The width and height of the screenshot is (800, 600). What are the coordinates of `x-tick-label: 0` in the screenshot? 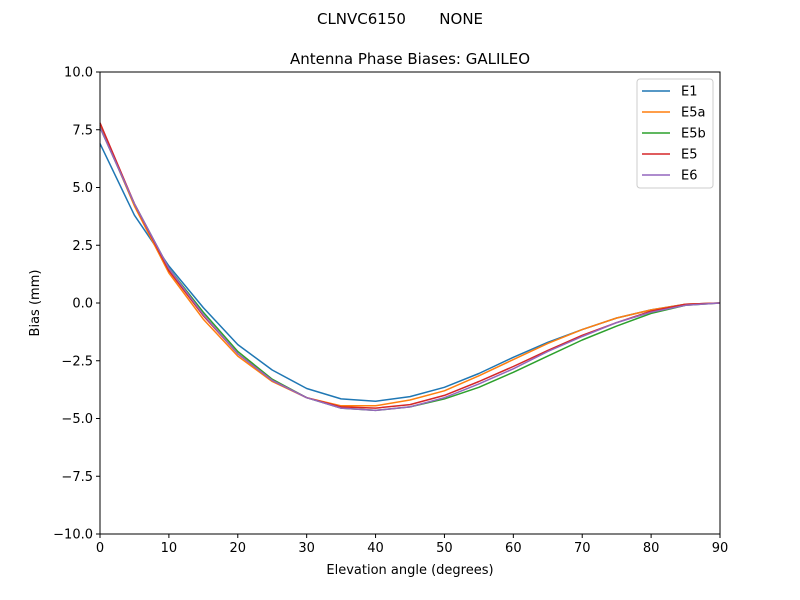 It's located at (100, 548).